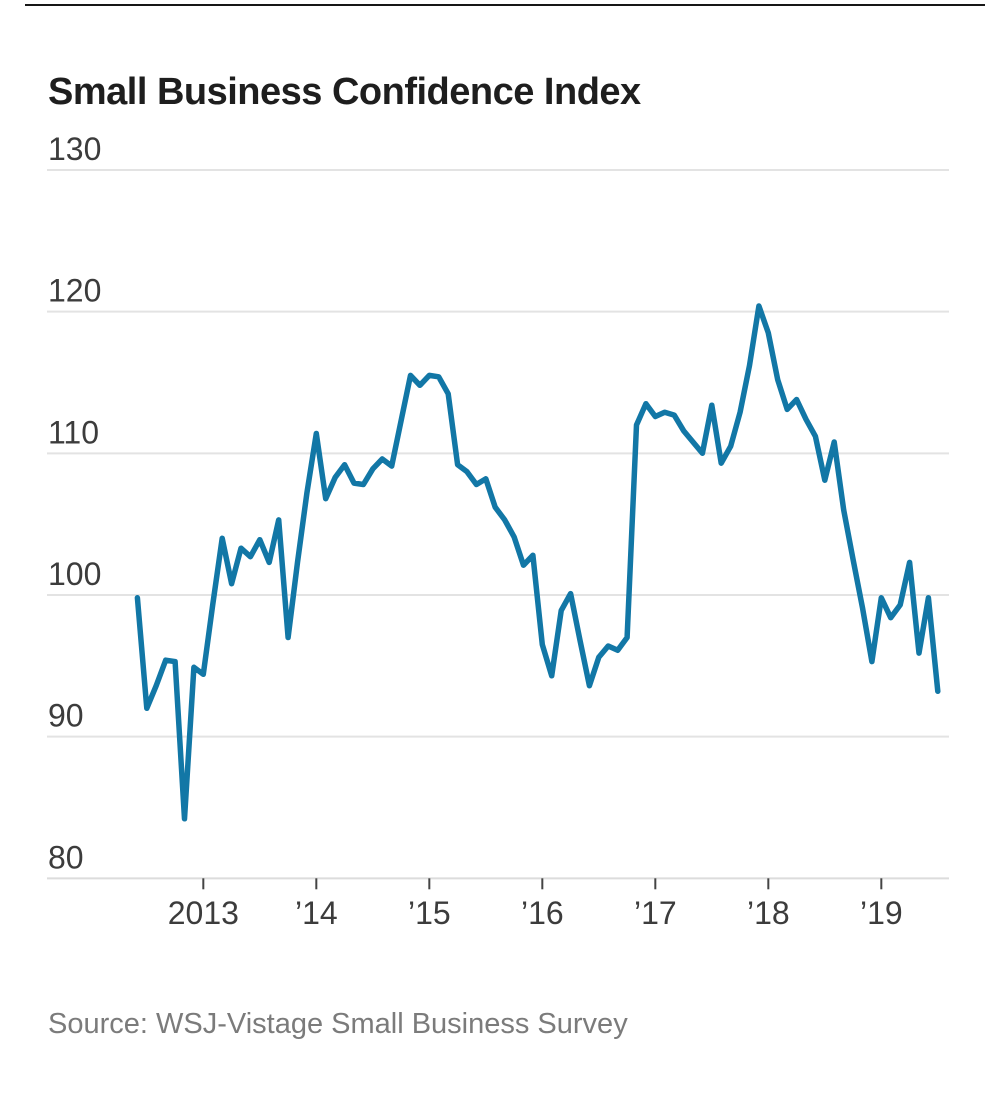 The image size is (996, 1096). What do you see at coordinates (505, 5) in the screenshot?
I see `top-rule` at bounding box center [505, 5].